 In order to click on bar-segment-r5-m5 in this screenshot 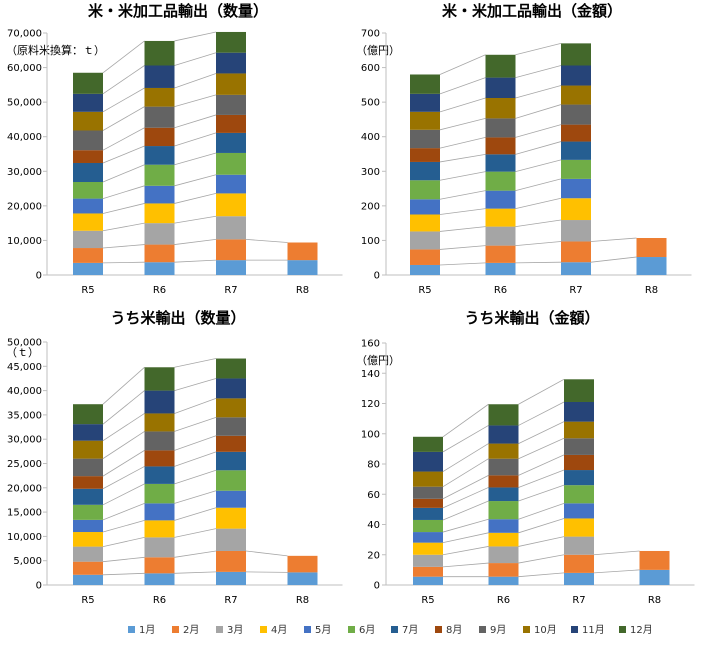, I will do `click(428, 537)`.